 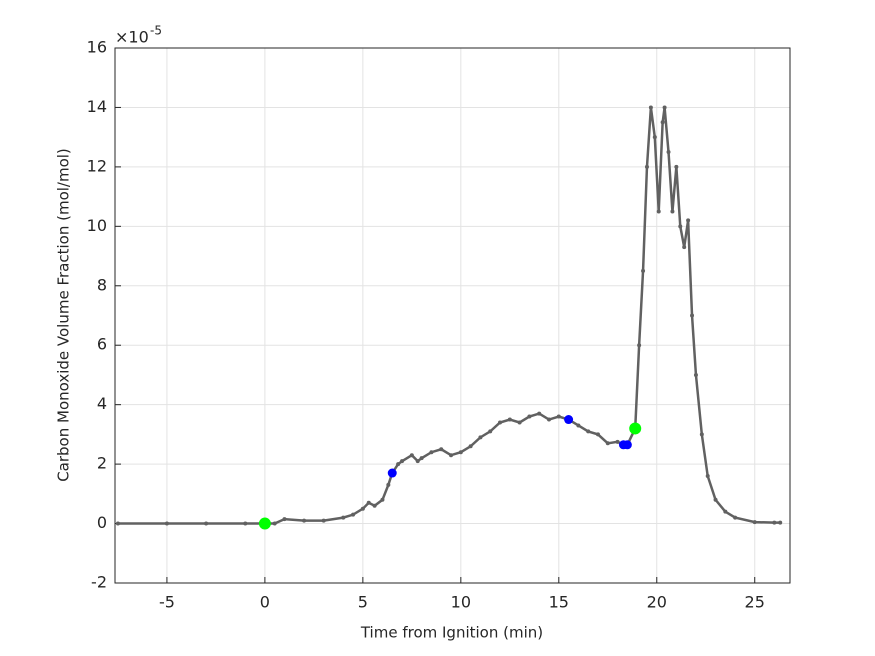 I want to click on y-exponent-base: ×10, so click(x=132, y=37).